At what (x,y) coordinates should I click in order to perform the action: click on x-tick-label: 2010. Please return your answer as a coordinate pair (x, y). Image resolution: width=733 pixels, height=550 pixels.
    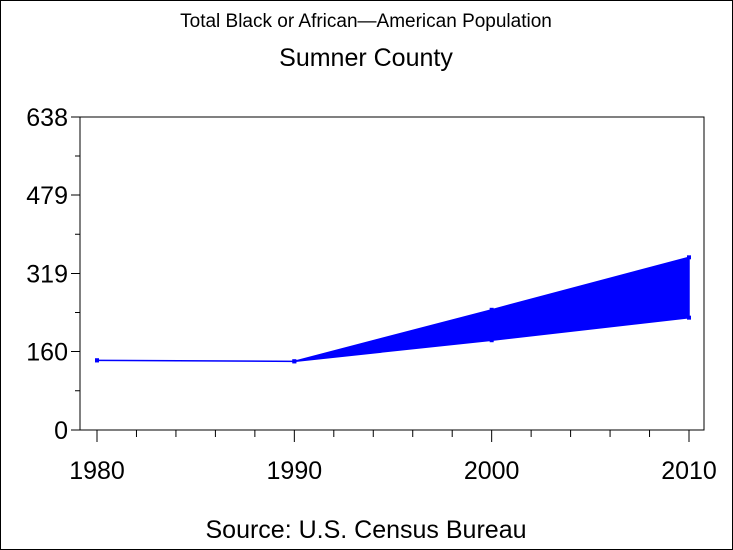
    Looking at the image, I should click on (689, 471).